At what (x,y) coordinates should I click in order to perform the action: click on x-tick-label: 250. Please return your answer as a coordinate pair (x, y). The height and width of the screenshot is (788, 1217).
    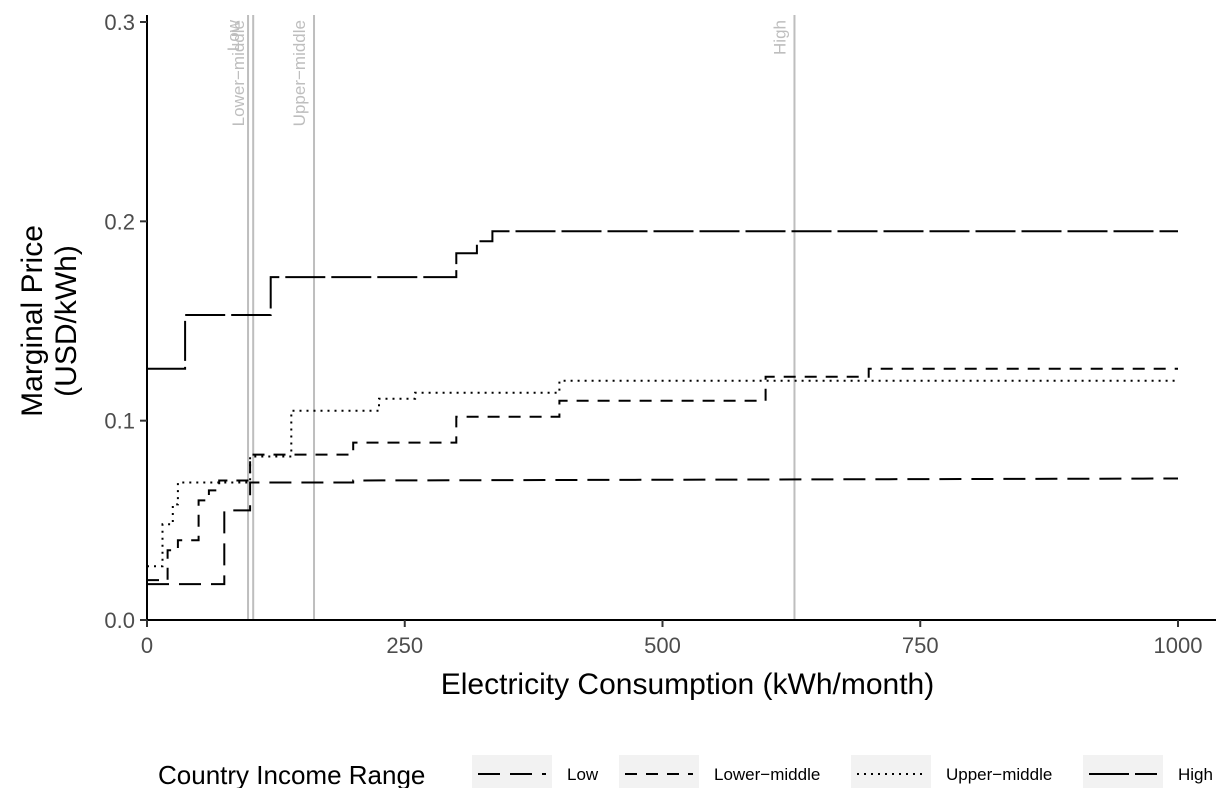
    Looking at the image, I should click on (404, 645).